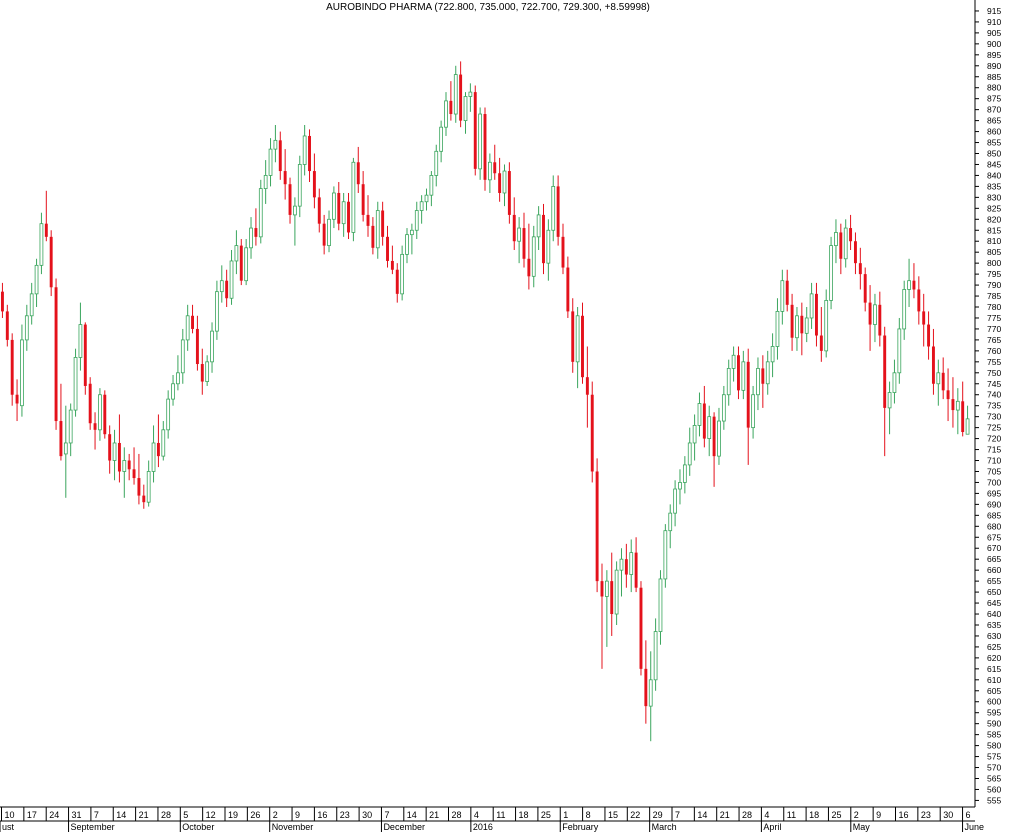  Describe the element at coordinates (994, 307) in the screenshot. I see `y-tick-label: 780` at that location.